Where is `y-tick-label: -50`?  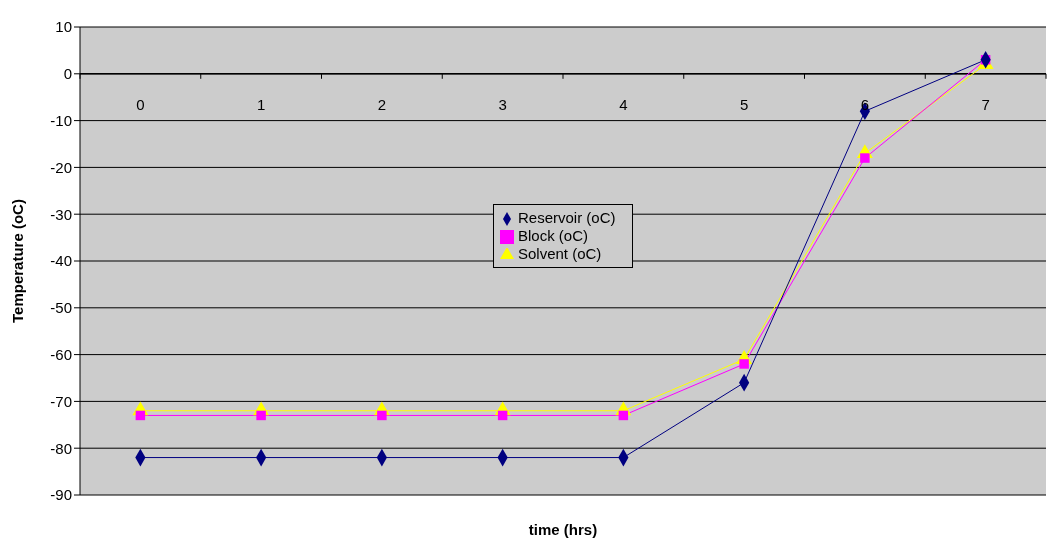 y-tick-label: -50 is located at coordinates (61, 308).